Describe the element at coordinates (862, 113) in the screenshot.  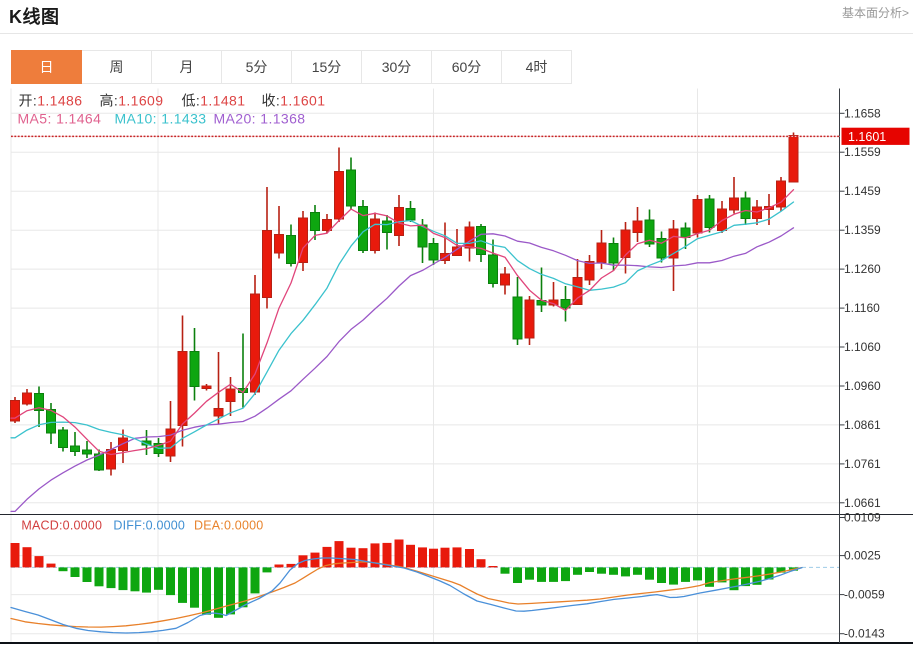
I see `svg-text: 1.1658` at that location.